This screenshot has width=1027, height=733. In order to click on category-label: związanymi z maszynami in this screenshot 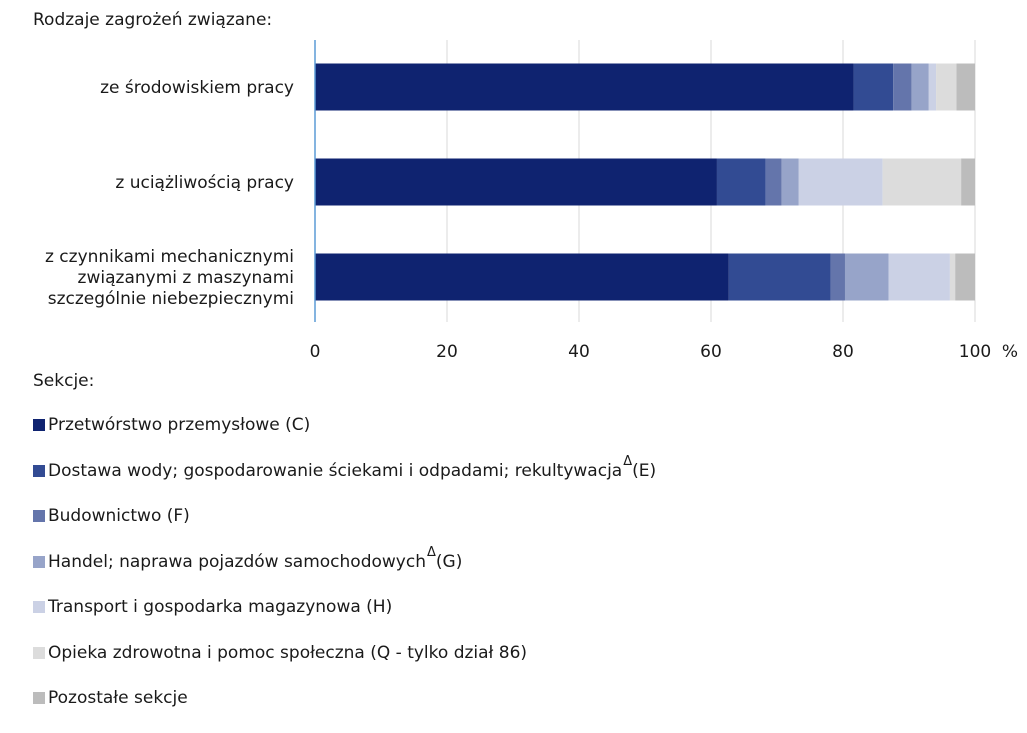, I will do `click(186, 278)`.